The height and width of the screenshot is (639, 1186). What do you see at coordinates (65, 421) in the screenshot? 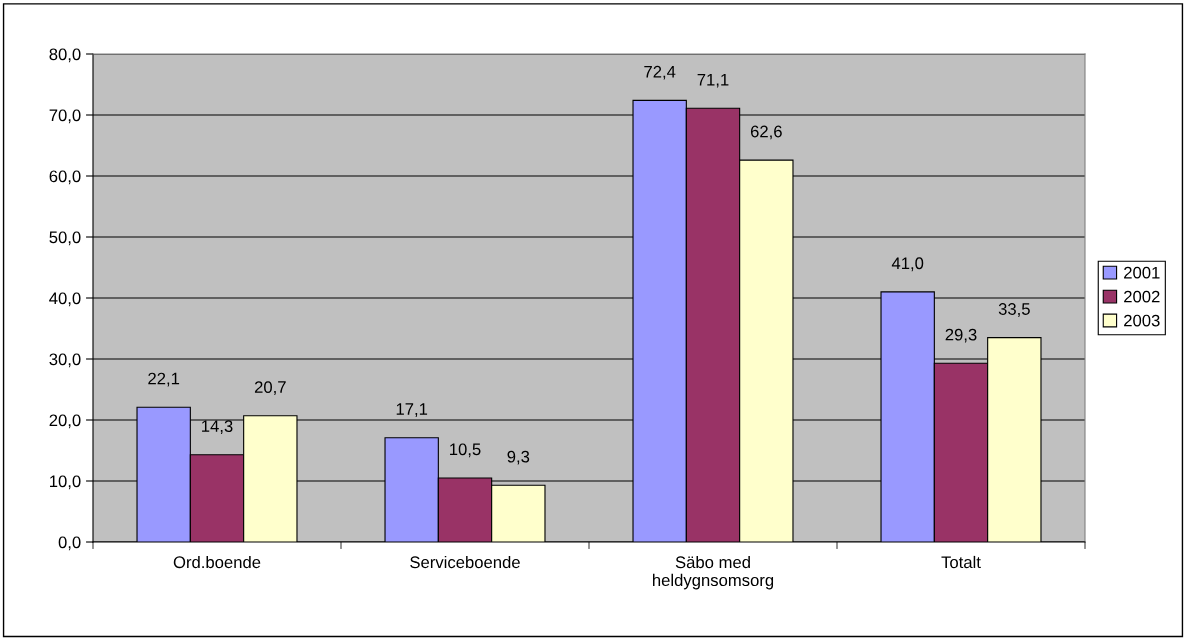
I see `y-tick-label: 20,0` at bounding box center [65, 421].